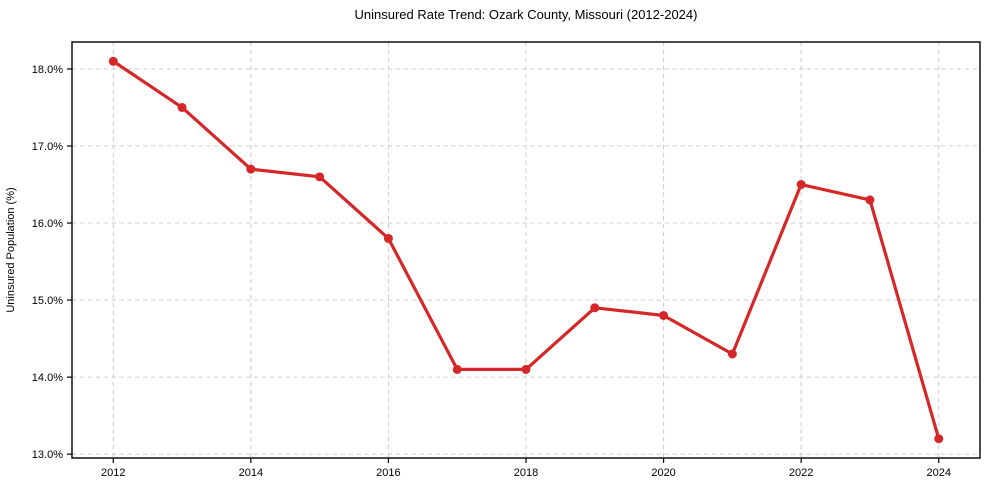 Image resolution: width=989 pixels, height=490 pixels. Describe the element at coordinates (938, 473) in the screenshot. I see `x-tick-label: 2024` at that location.